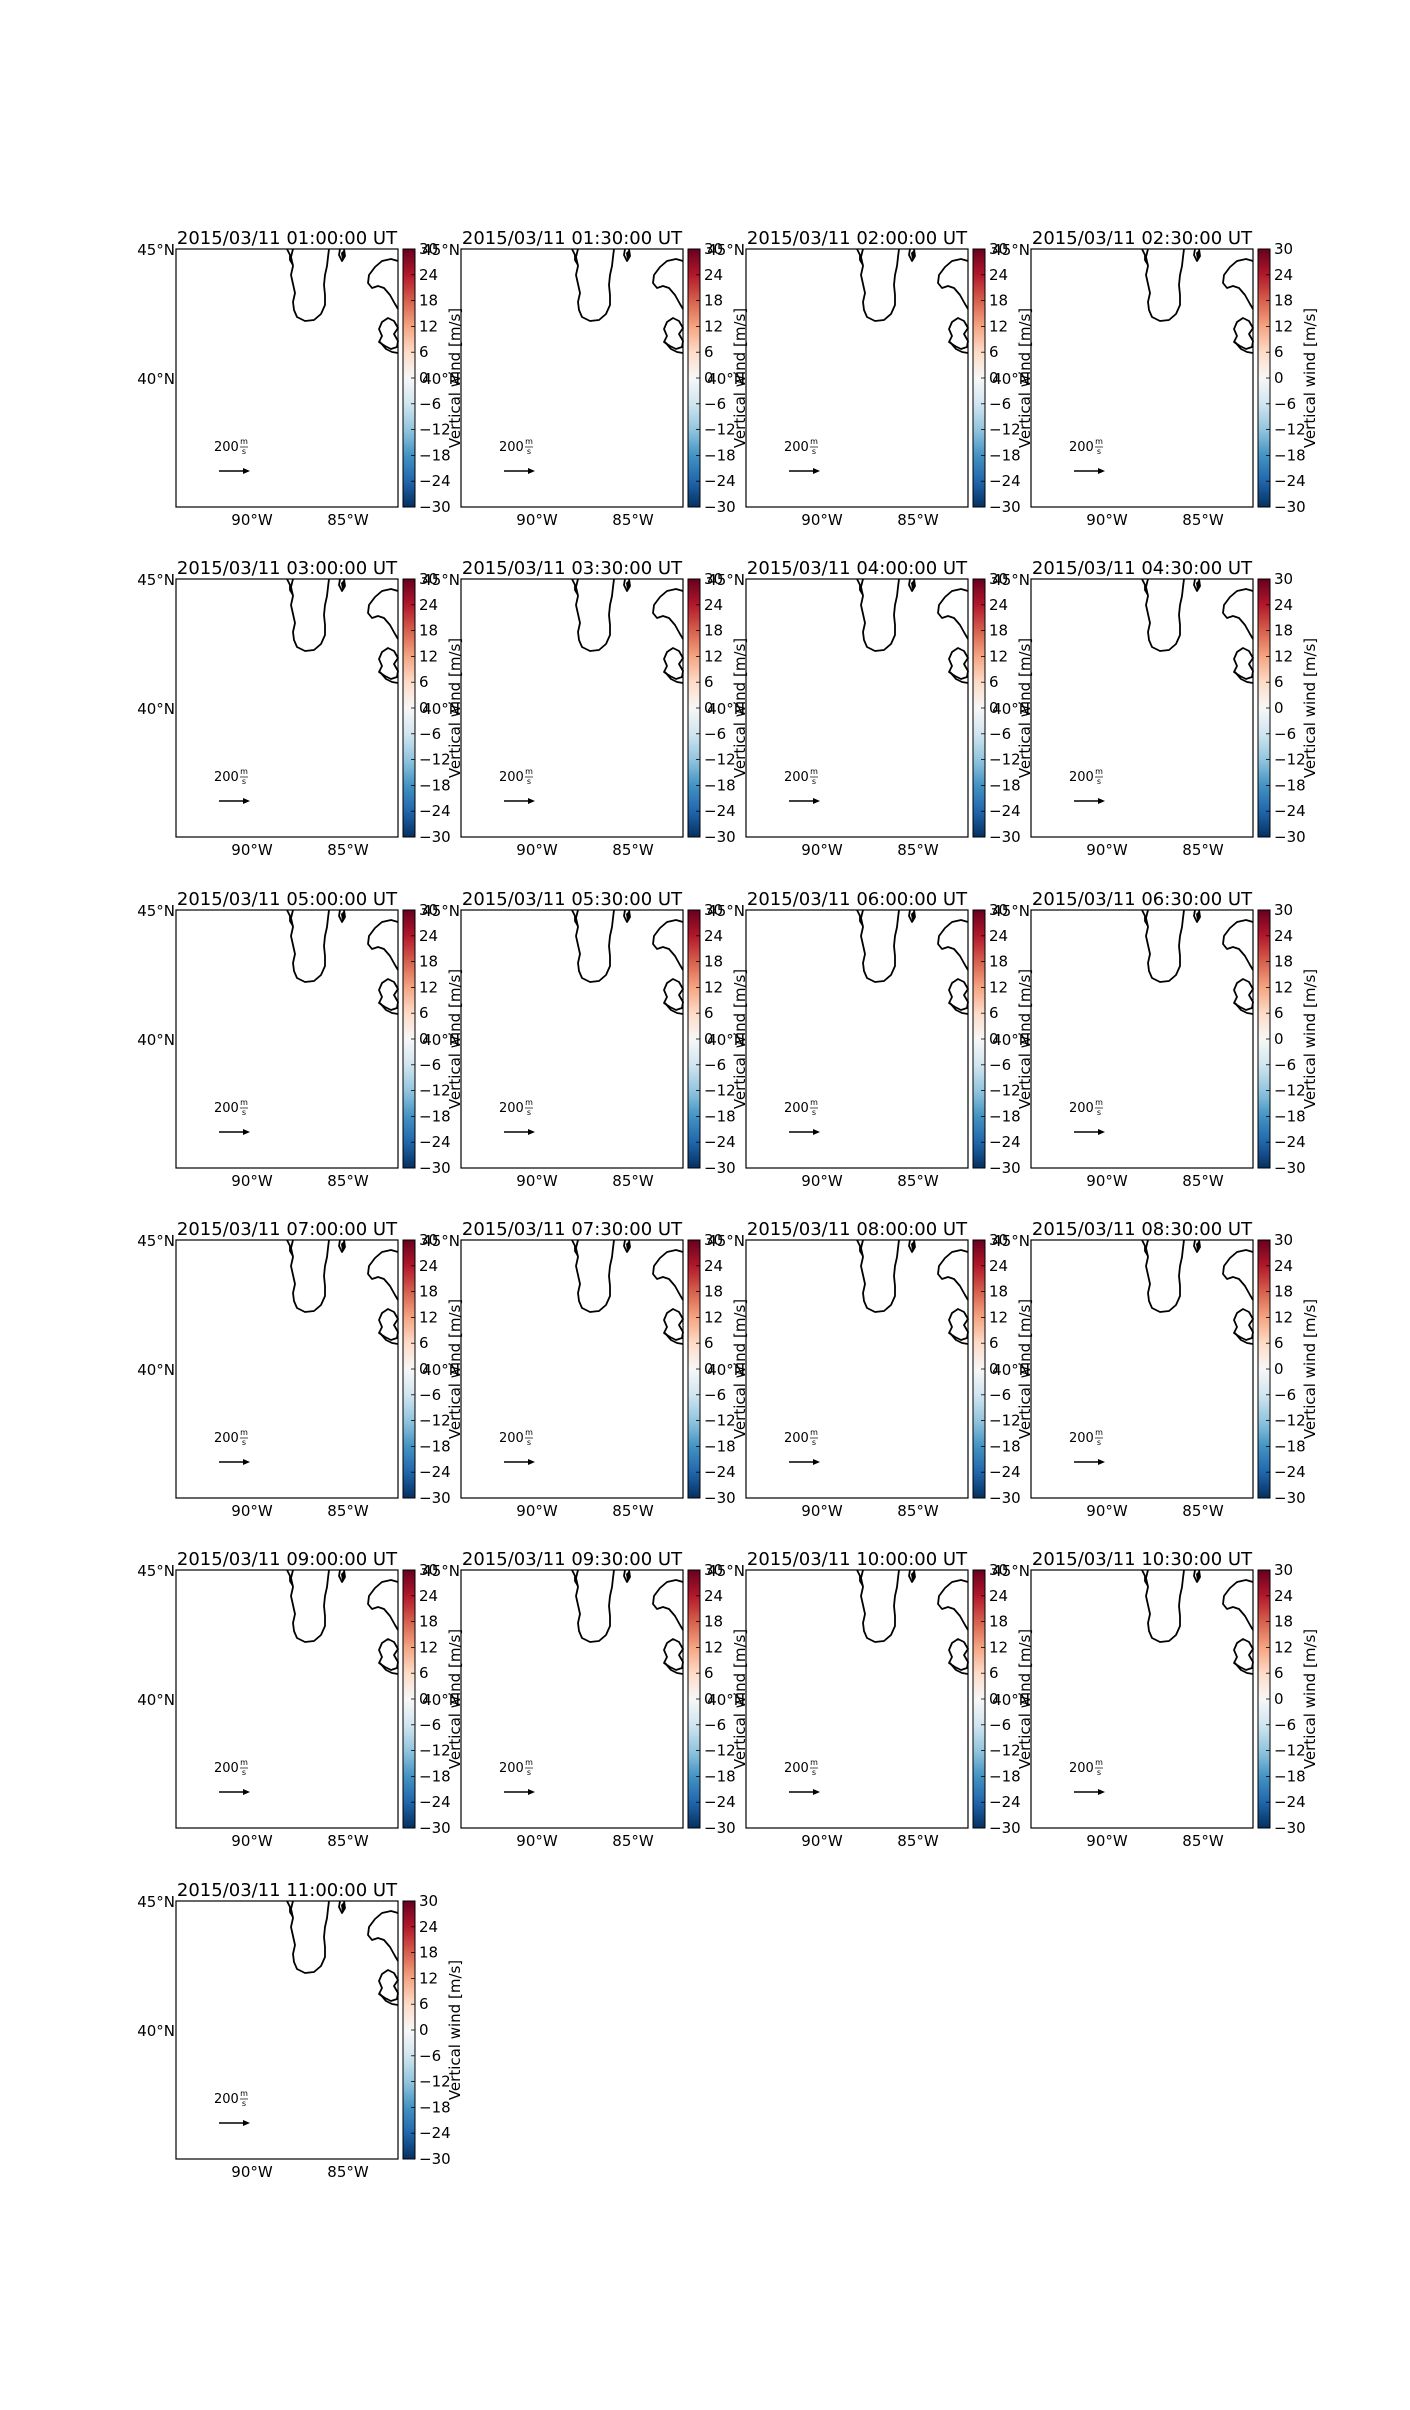 This screenshot has height=2410, width=1410. What do you see at coordinates (246, 471) in the screenshot?
I see `reference-arrow-head` at bounding box center [246, 471].